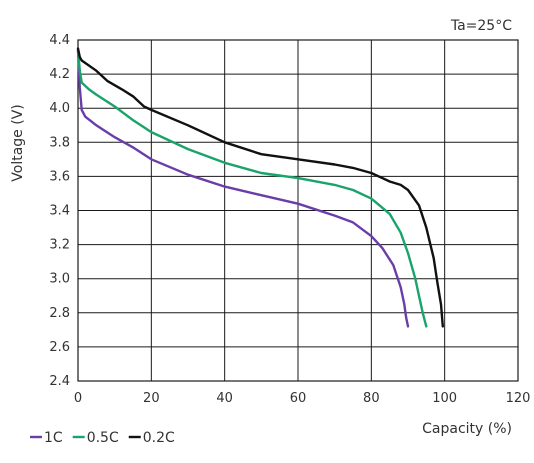 This screenshot has width=534, height=463. Describe the element at coordinates (444, 398) in the screenshot. I see `x-tick-label: 100` at that location.